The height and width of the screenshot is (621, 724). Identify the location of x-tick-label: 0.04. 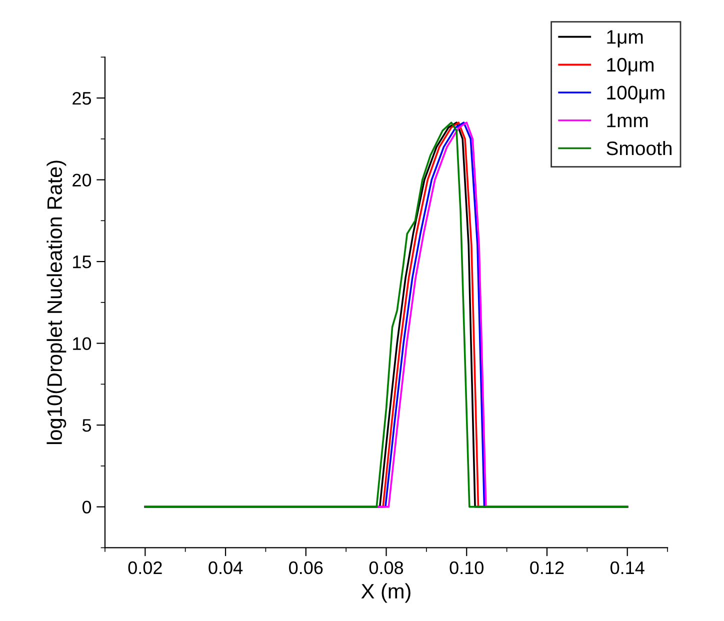
(225, 567).